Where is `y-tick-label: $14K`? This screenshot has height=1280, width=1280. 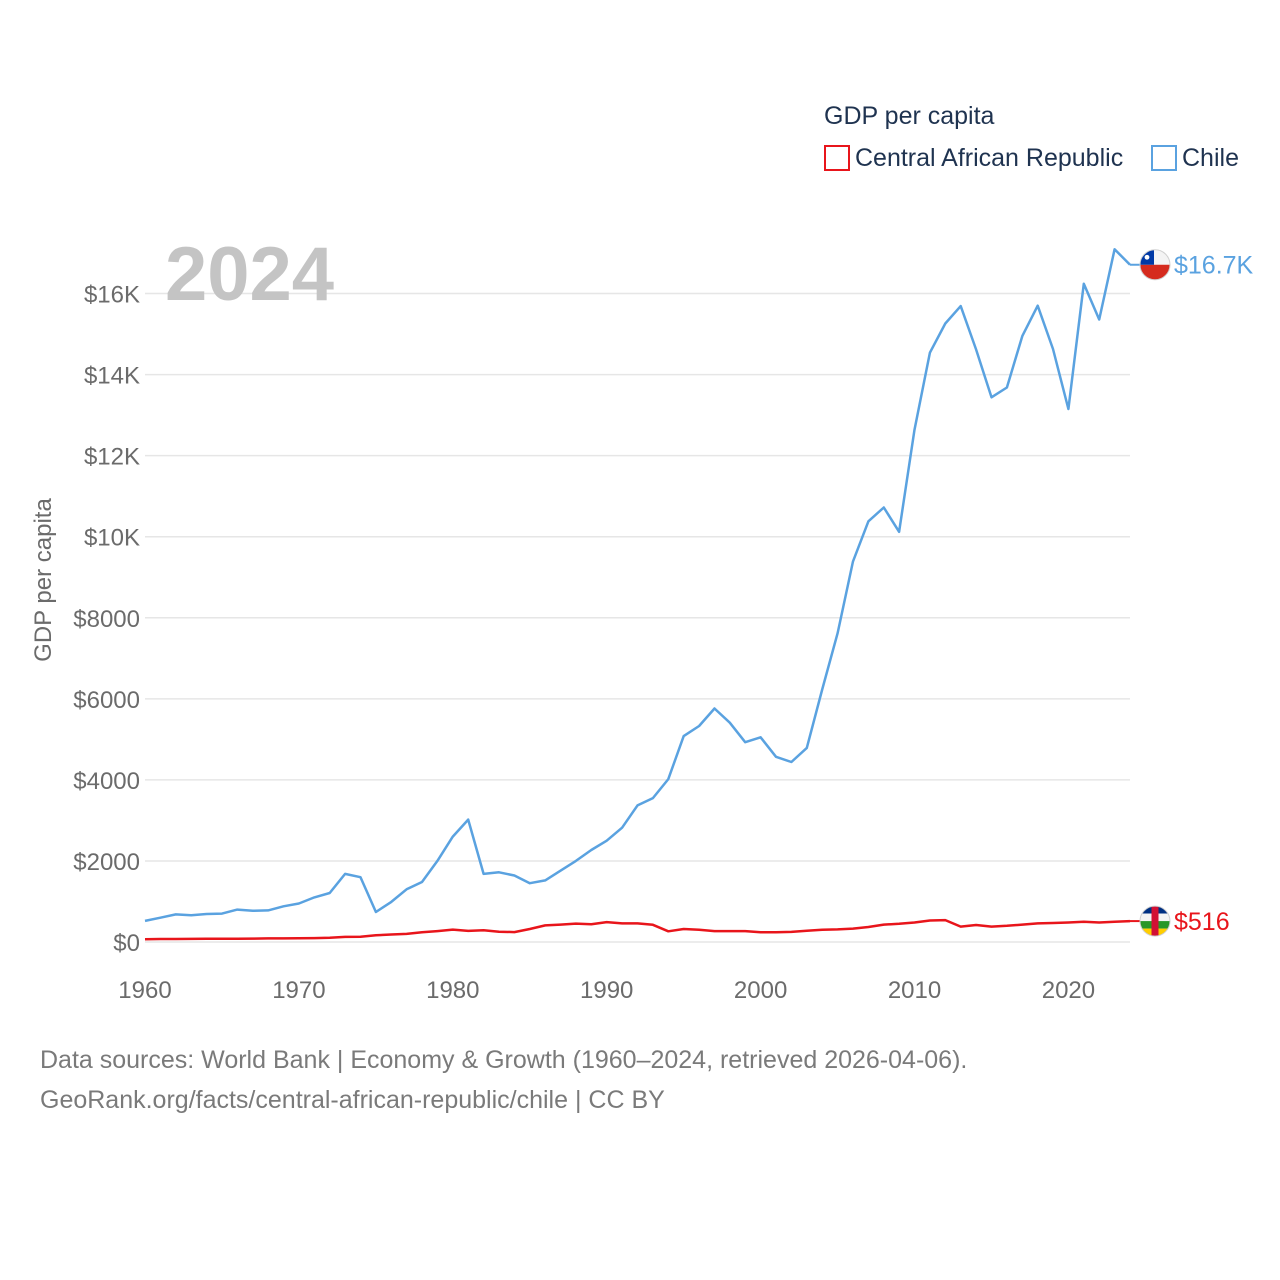 y-tick-label: $14K is located at coordinates (112, 376).